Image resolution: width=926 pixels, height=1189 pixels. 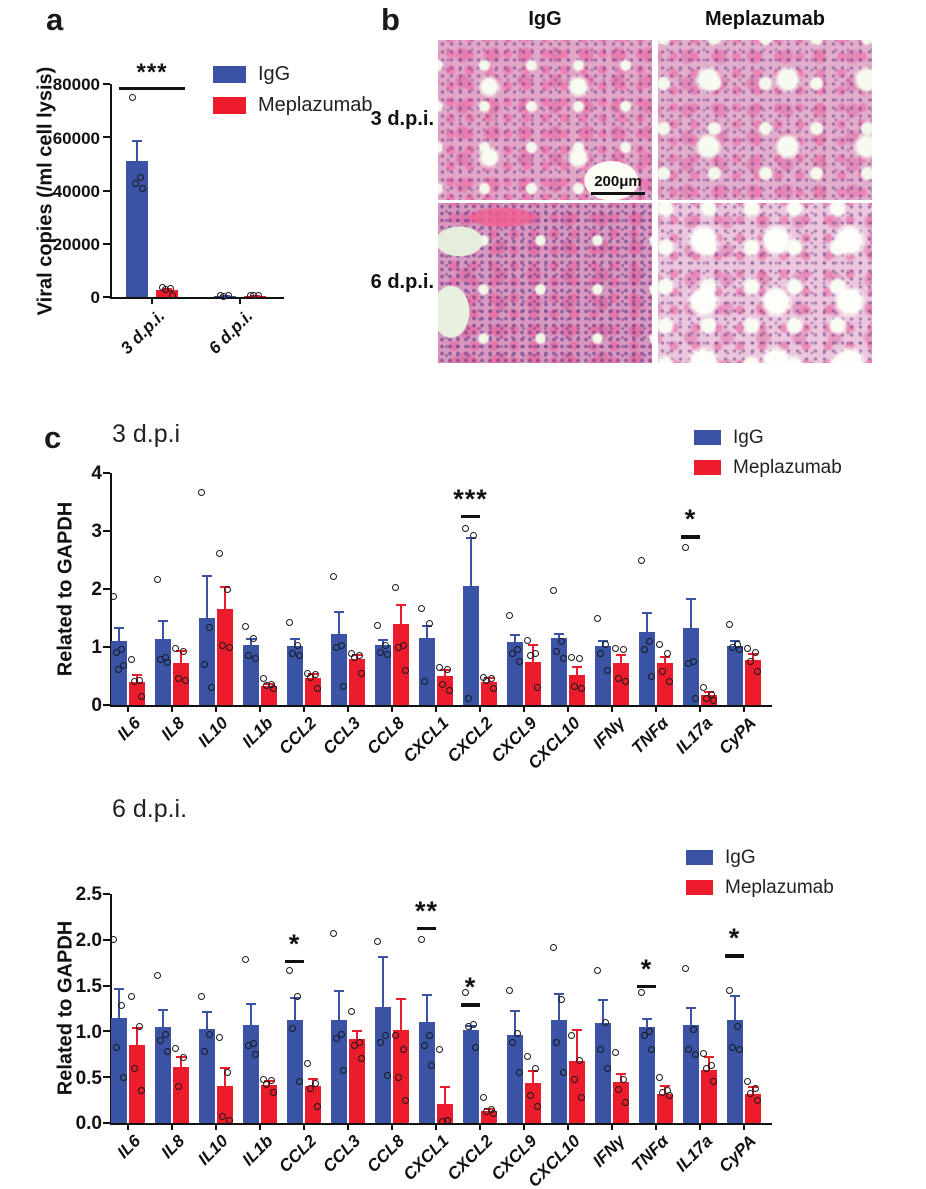 I want to click on bar-igg-il17a, so click(x=690, y=1074).